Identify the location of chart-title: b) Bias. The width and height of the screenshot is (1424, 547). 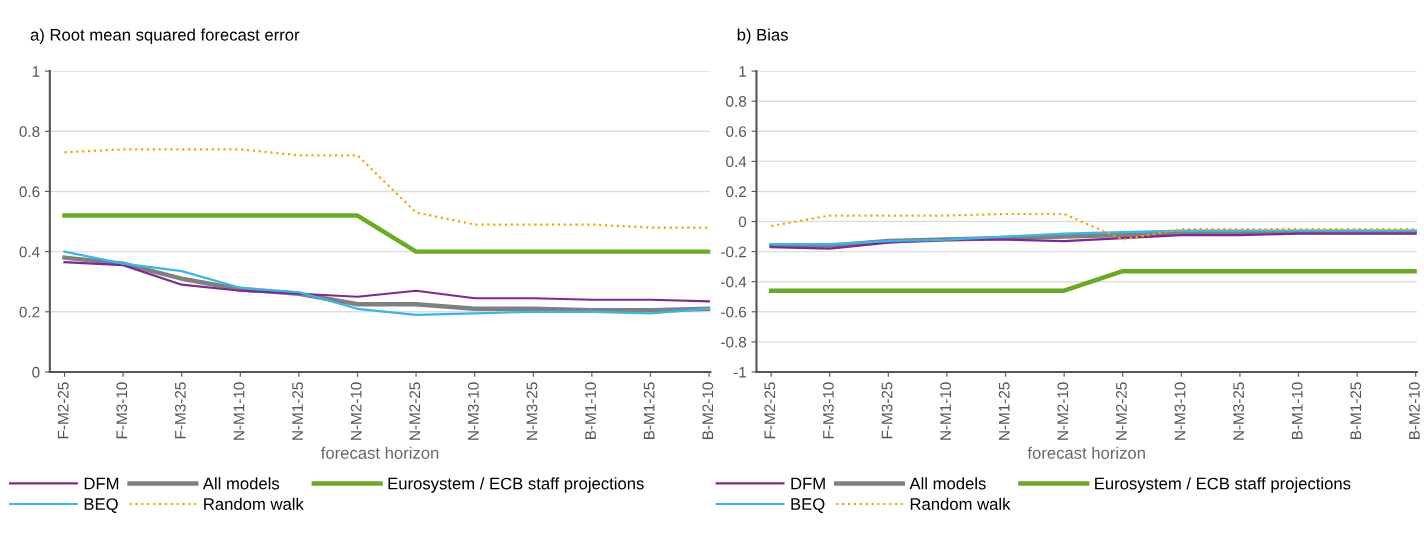
(762, 36).